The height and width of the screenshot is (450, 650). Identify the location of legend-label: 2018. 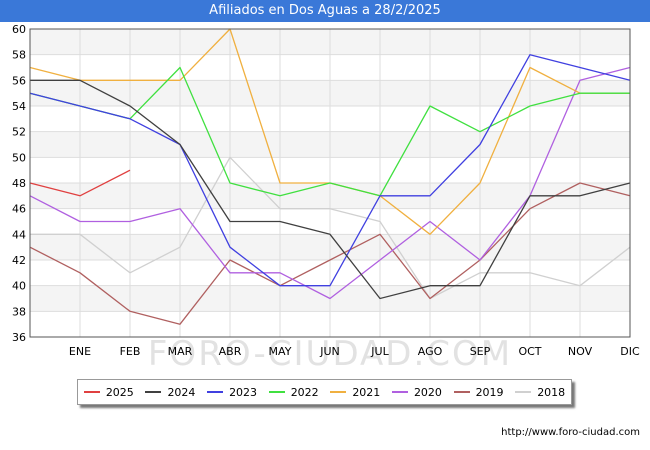
(551, 392).